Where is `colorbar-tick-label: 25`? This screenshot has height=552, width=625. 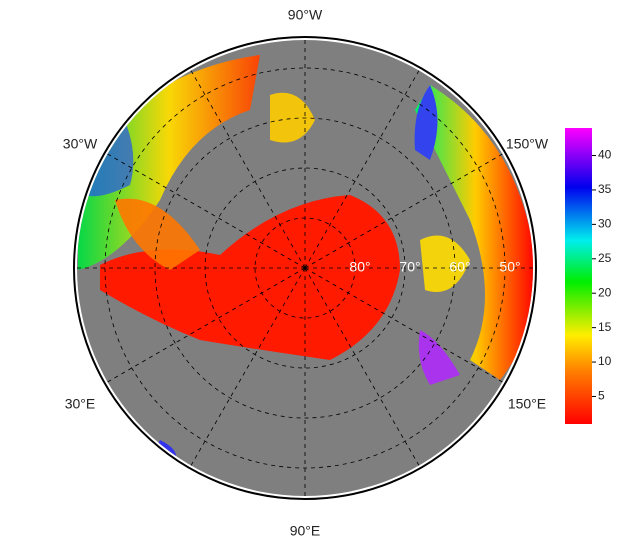
colorbar-tick-label: 25 is located at coordinates (605, 258).